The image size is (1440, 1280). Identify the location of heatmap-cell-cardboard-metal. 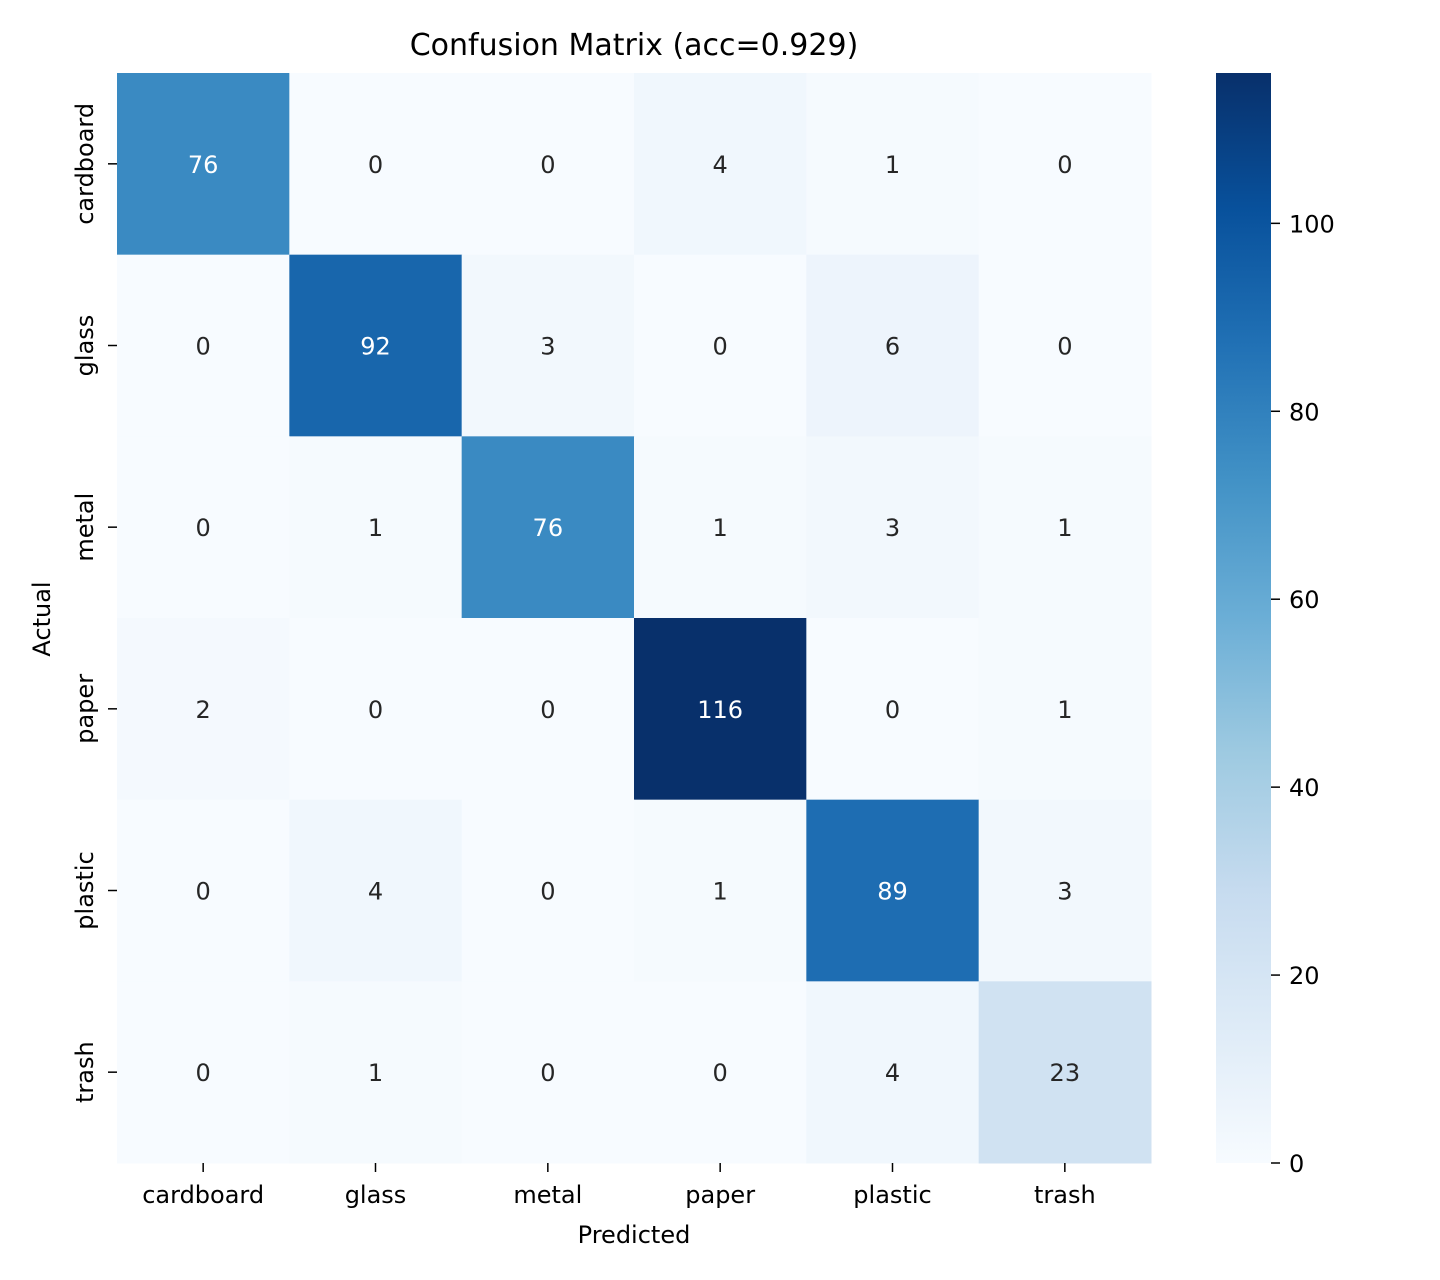
(548, 164).